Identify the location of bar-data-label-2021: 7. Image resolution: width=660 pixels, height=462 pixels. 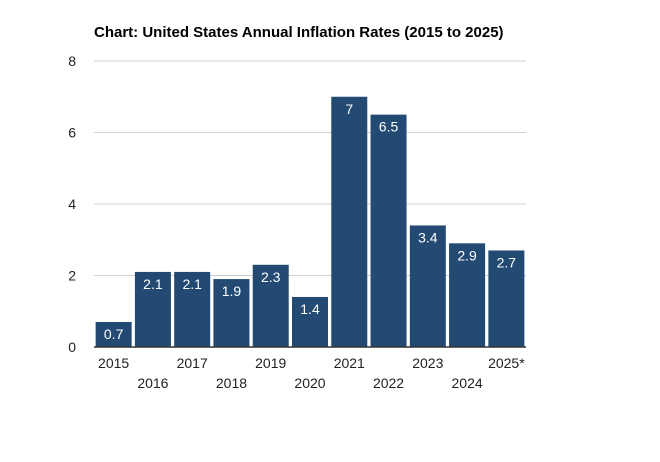
(349, 109).